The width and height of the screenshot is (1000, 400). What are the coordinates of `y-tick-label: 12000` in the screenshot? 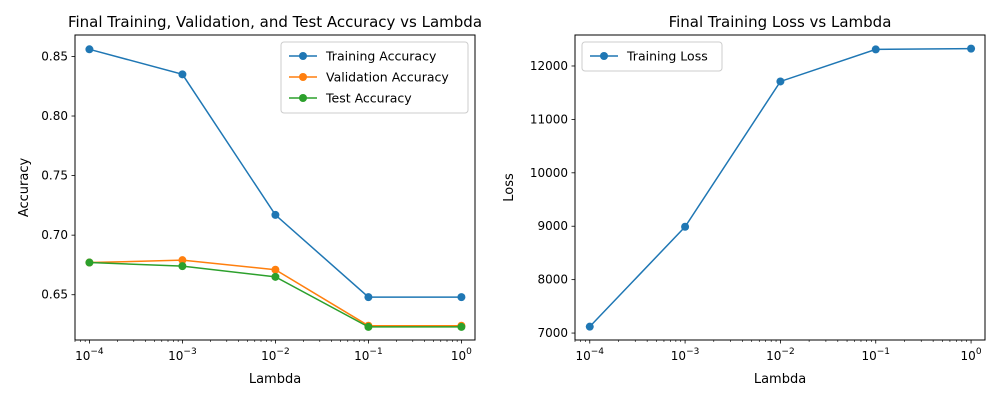 It's located at (549, 66).